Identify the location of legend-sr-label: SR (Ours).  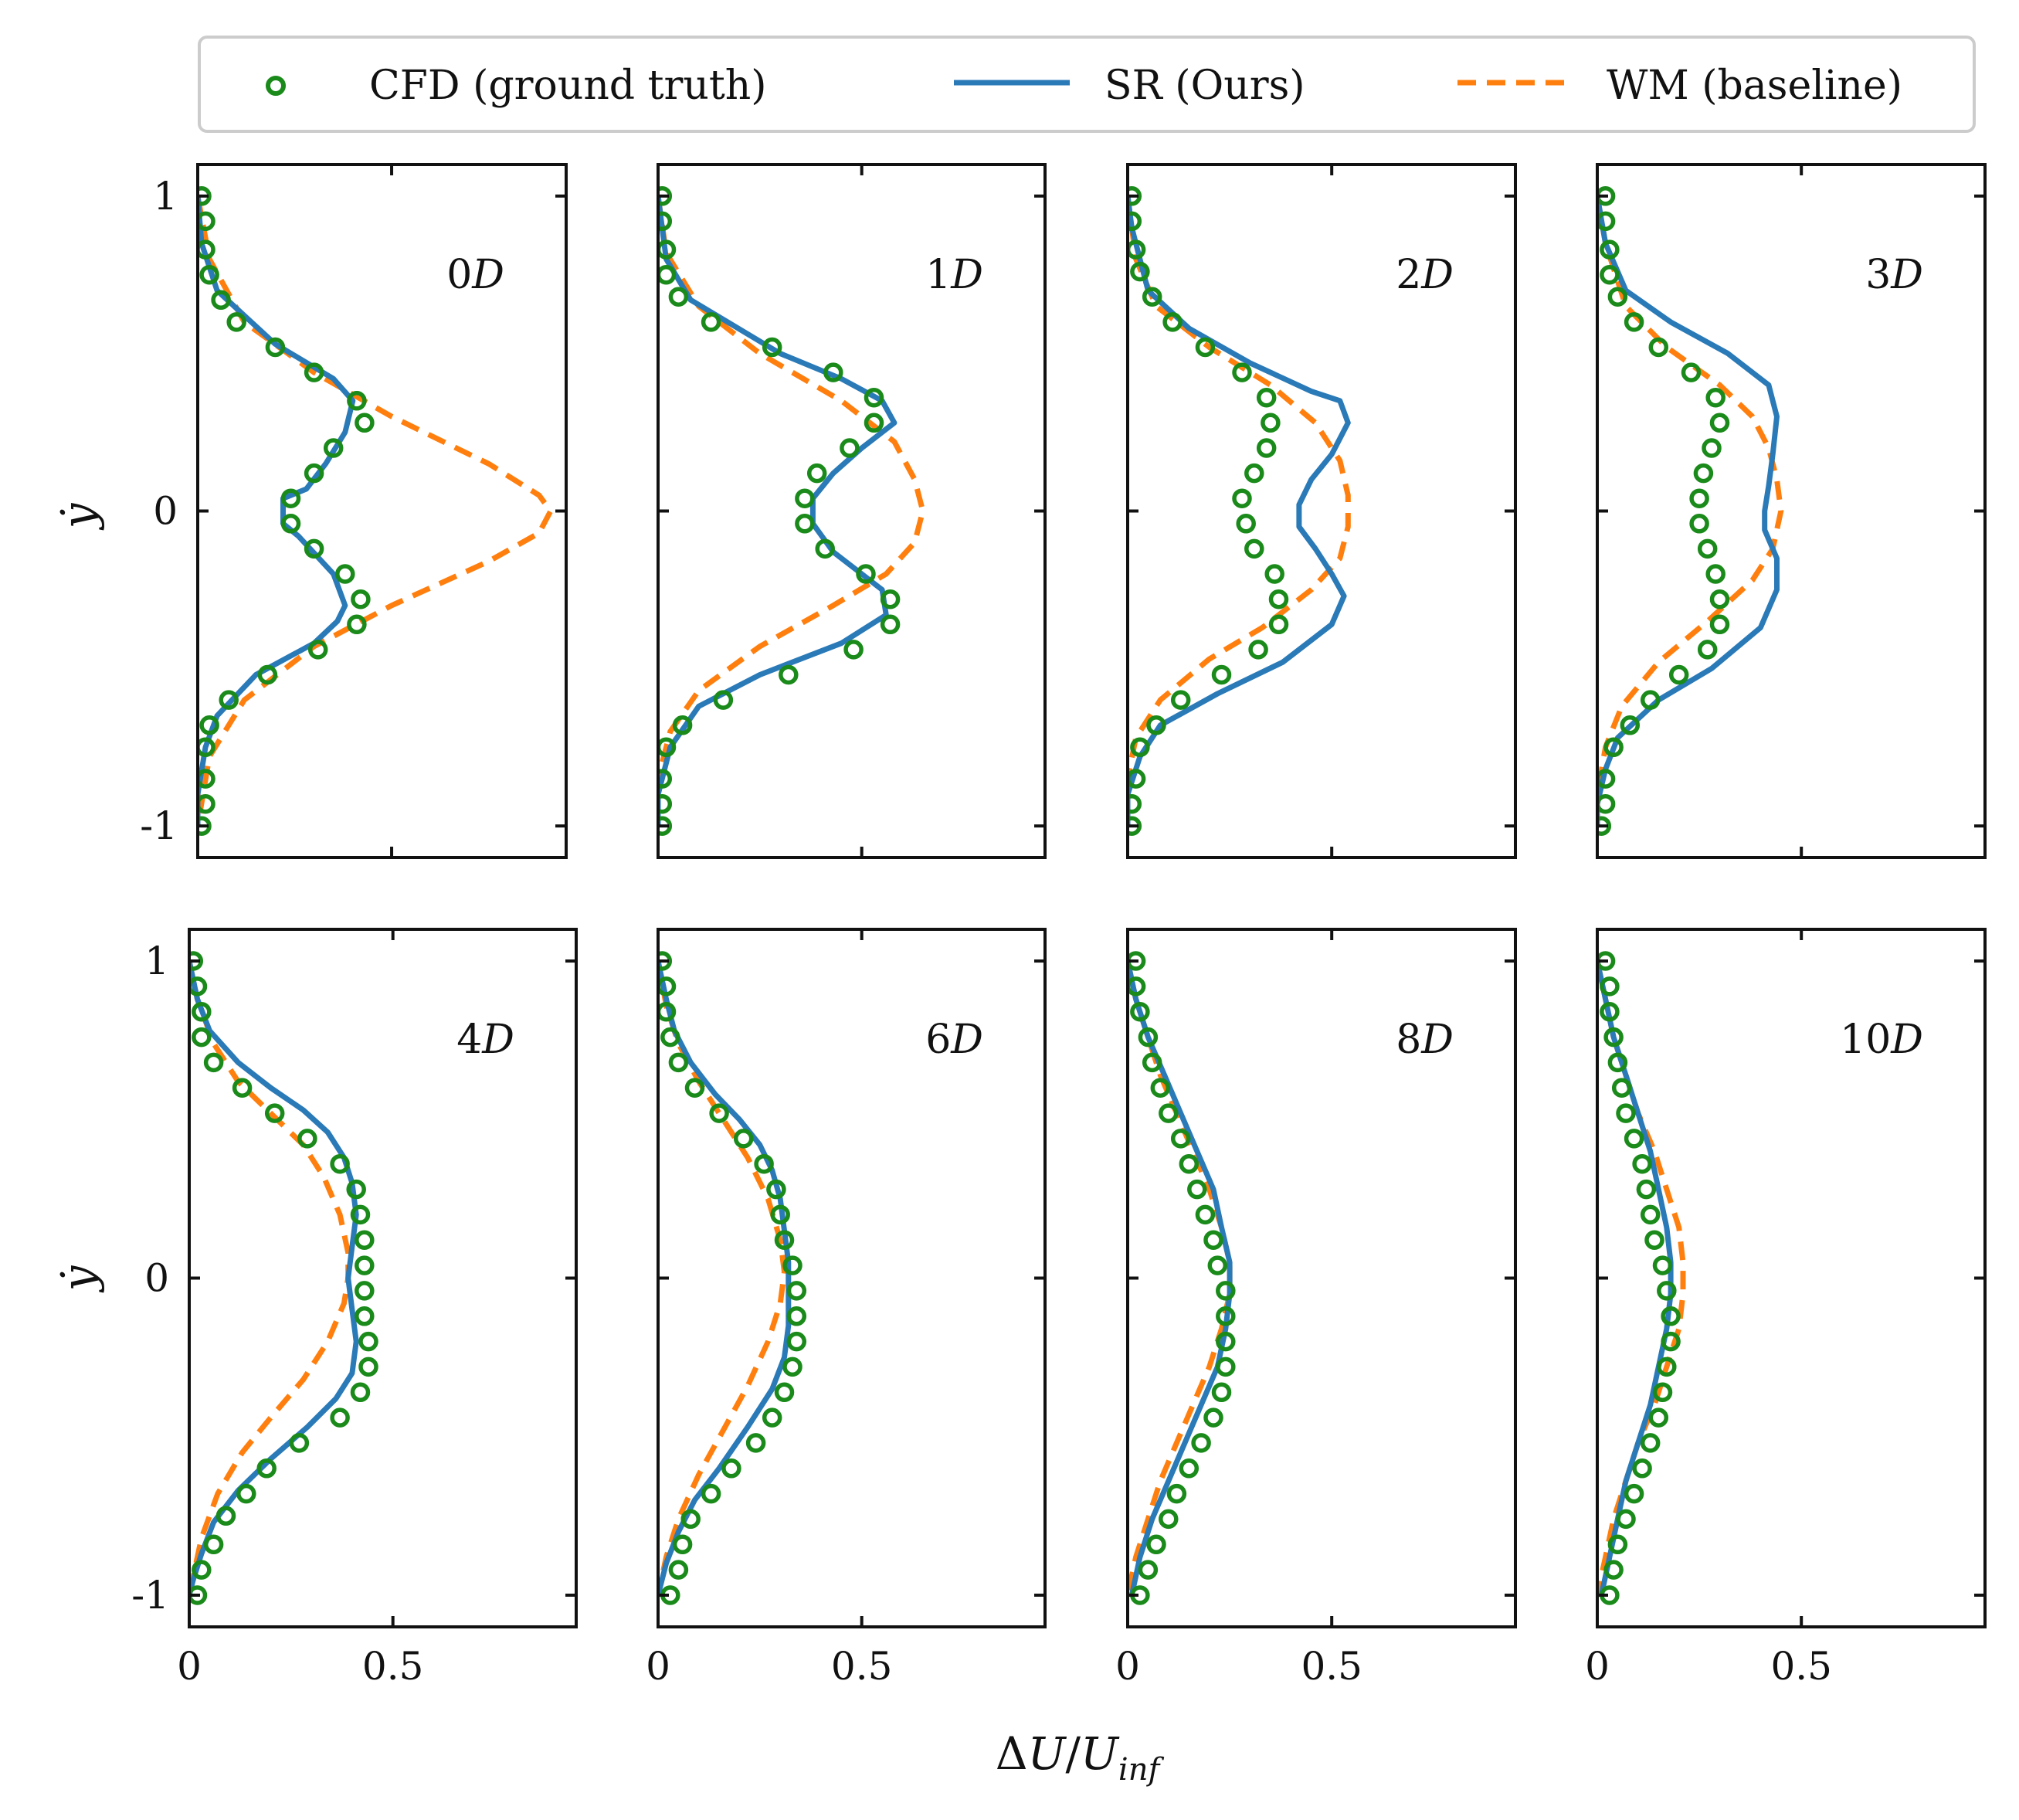
(1205, 86).